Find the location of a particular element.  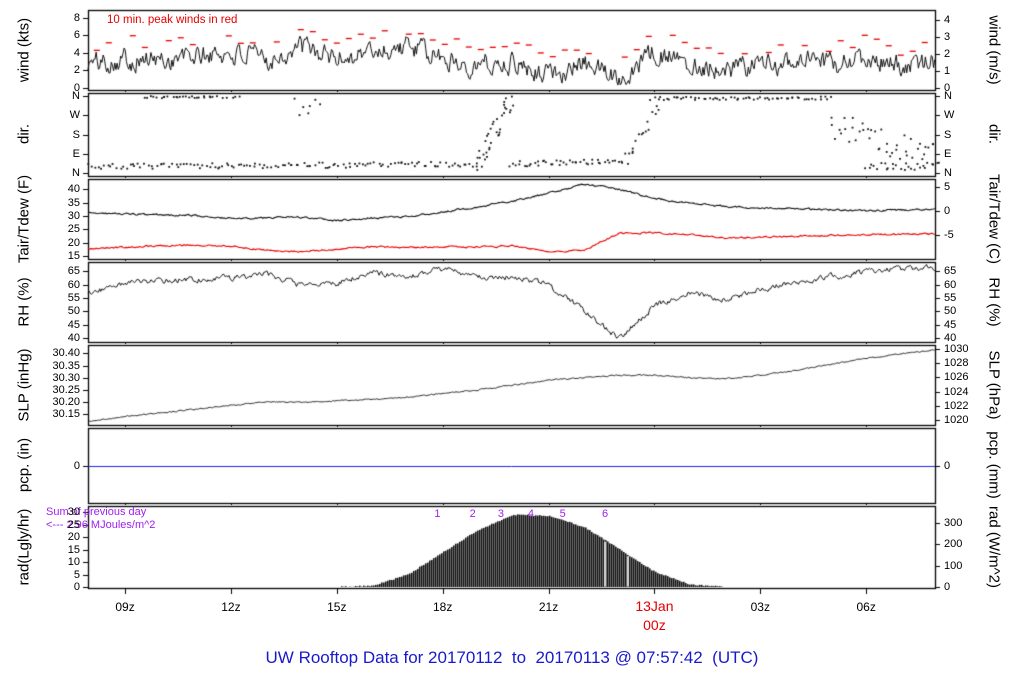

tick-label: -5 is located at coordinates (949, 234).